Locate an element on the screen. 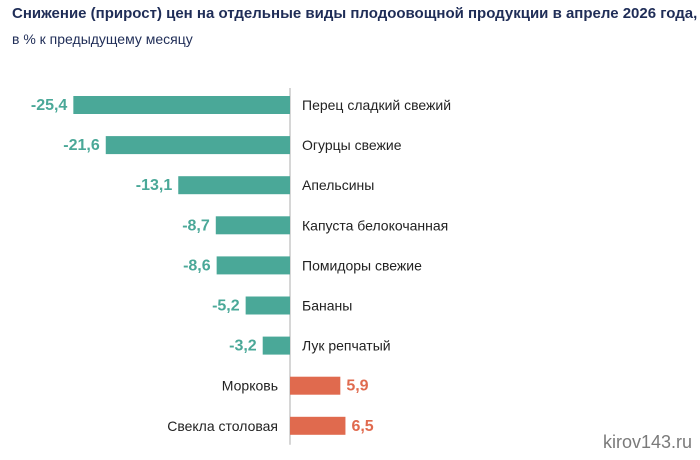 The image size is (700, 460). value-label-3: -8,7 is located at coordinates (196, 225).